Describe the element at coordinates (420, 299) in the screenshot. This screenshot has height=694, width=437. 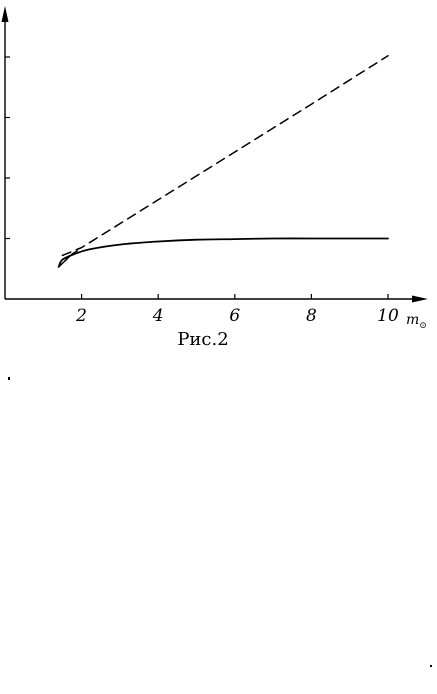
I see `x-axis-arrowhead` at that location.